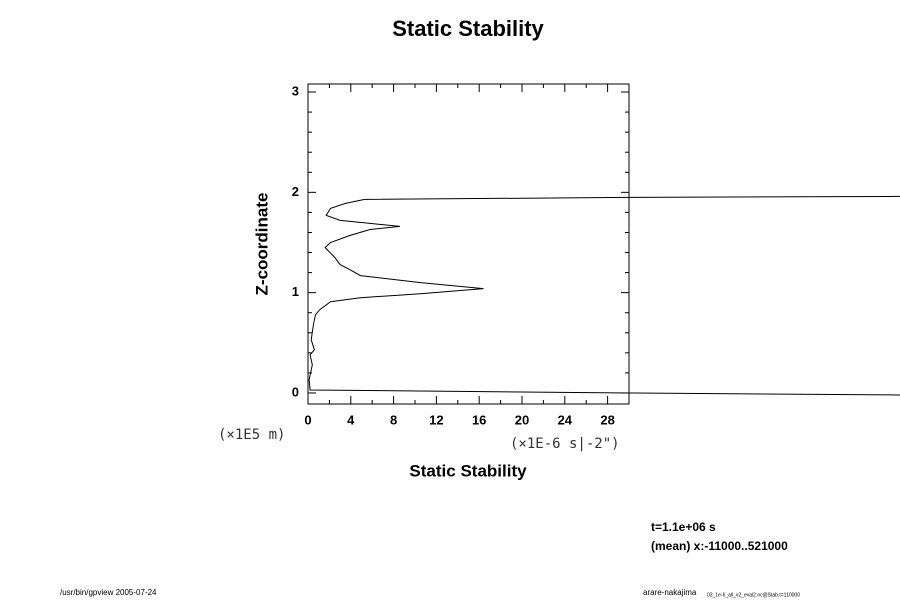 The height and width of the screenshot is (600, 900). What do you see at coordinates (307, 419) in the screenshot?
I see `x-tick-label: 0` at bounding box center [307, 419].